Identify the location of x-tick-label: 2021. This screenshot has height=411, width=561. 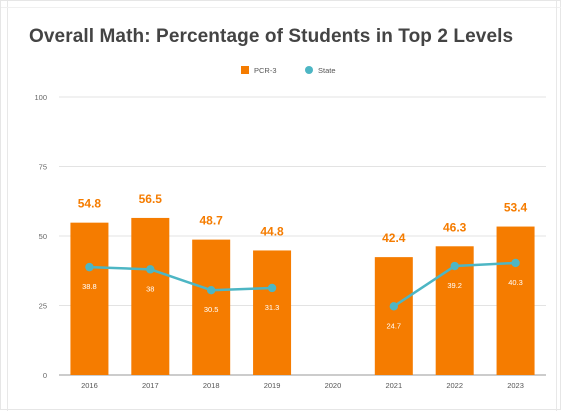
(393, 385).